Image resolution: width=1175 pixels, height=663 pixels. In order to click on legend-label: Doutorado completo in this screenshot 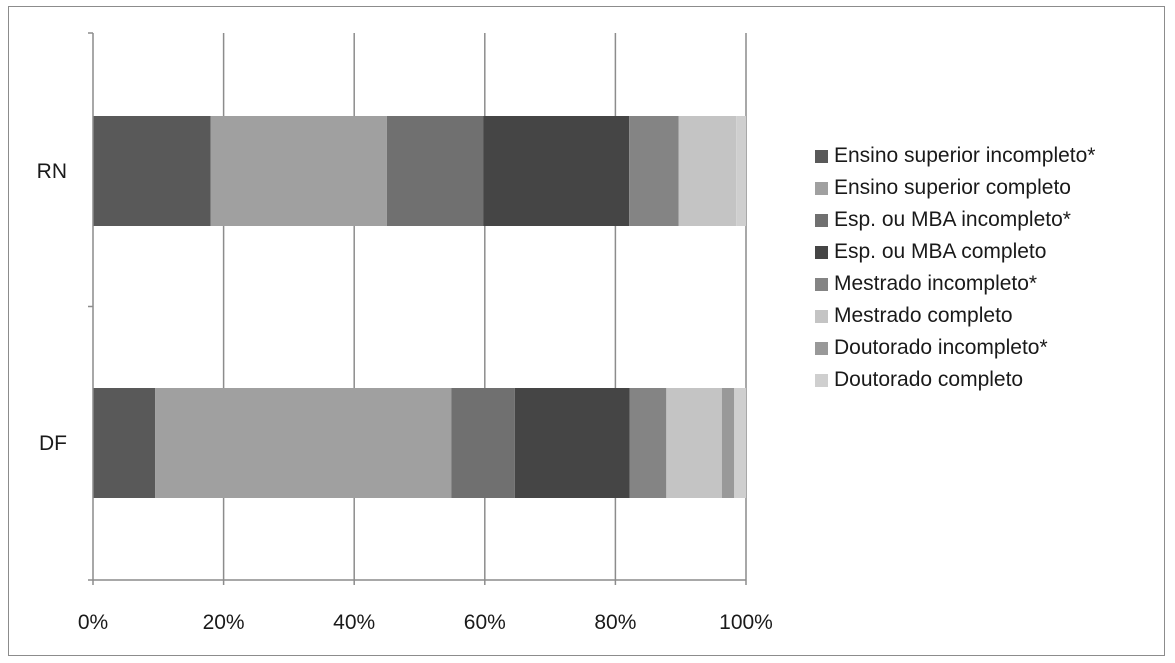, I will do `click(929, 379)`.